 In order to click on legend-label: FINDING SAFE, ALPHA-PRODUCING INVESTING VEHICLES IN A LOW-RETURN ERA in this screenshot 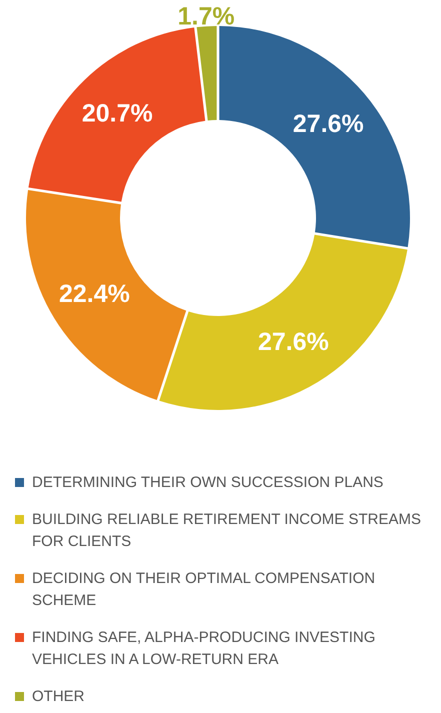, I will do `click(204, 648)`.